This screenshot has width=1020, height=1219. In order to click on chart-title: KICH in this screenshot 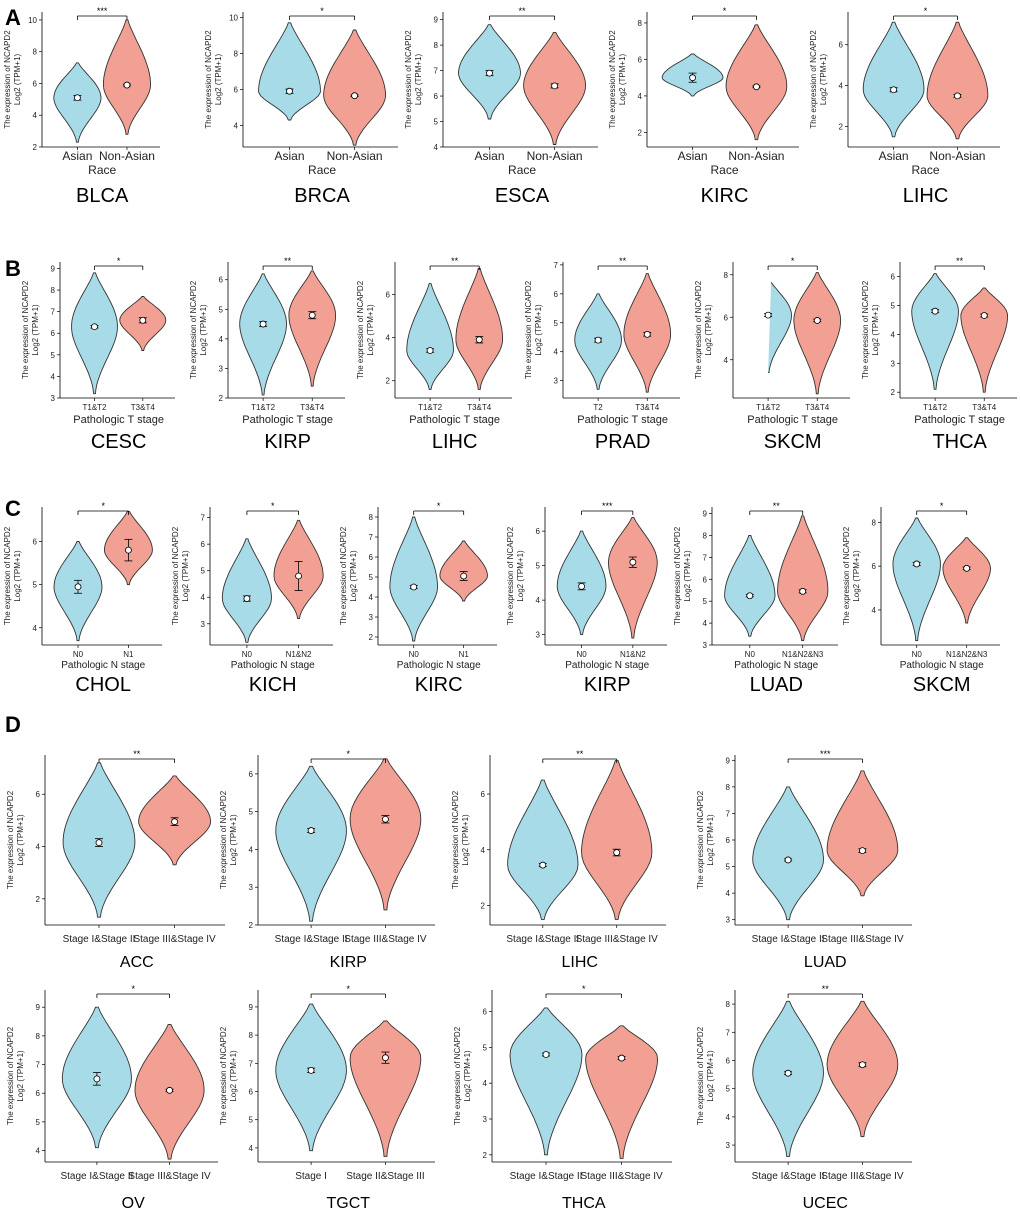, I will do `click(273, 685)`.